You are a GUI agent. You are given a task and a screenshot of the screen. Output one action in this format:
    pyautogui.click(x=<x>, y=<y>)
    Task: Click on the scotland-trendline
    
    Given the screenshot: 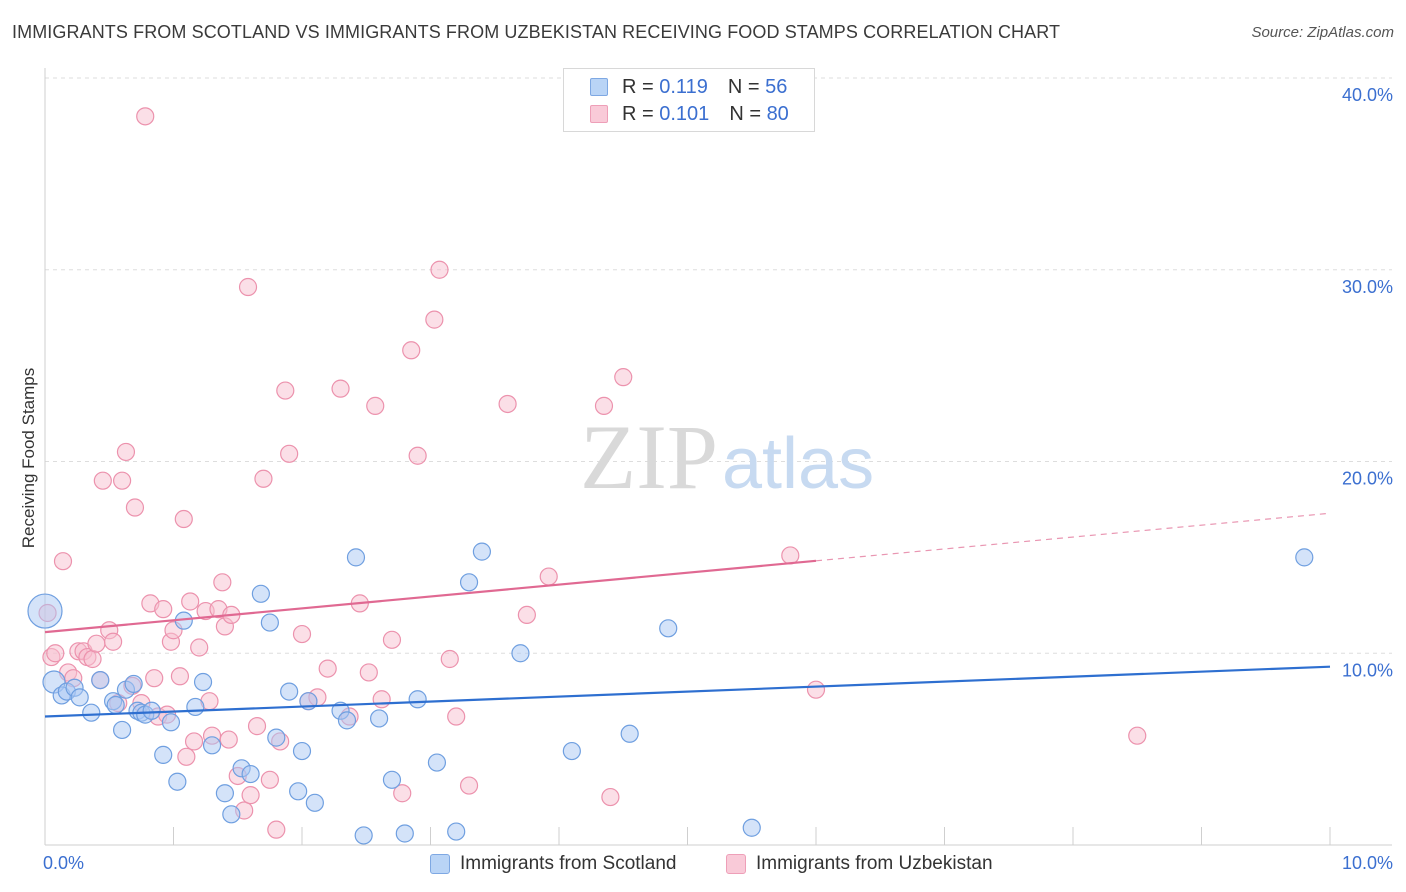 What is the action you would take?
    pyautogui.click(x=687, y=691)
    